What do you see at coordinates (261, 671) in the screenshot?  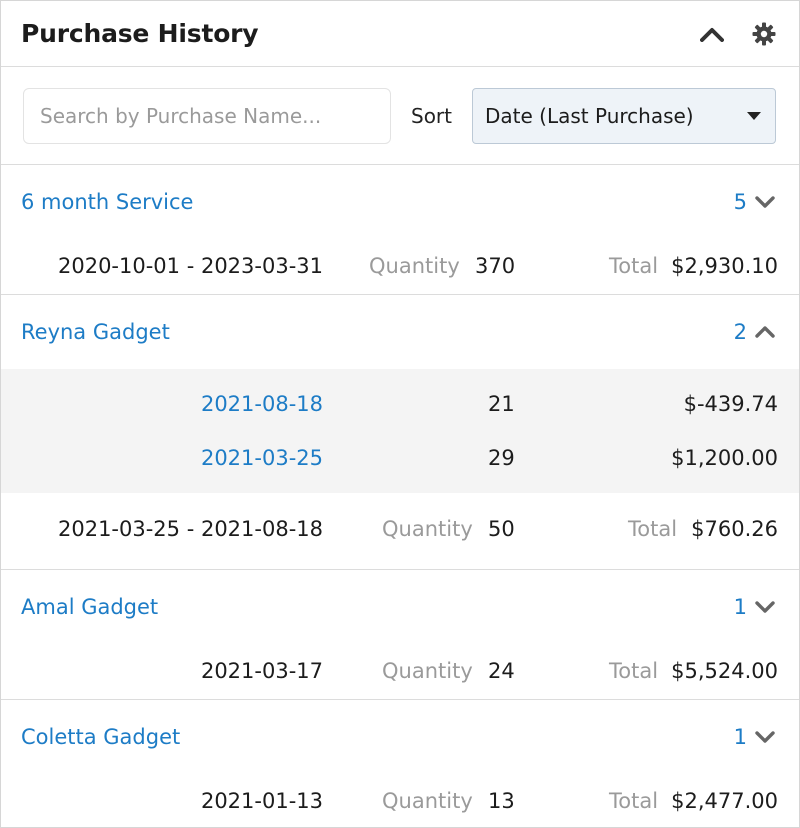 I see `summary-dates: 2021-03-17` at bounding box center [261, 671].